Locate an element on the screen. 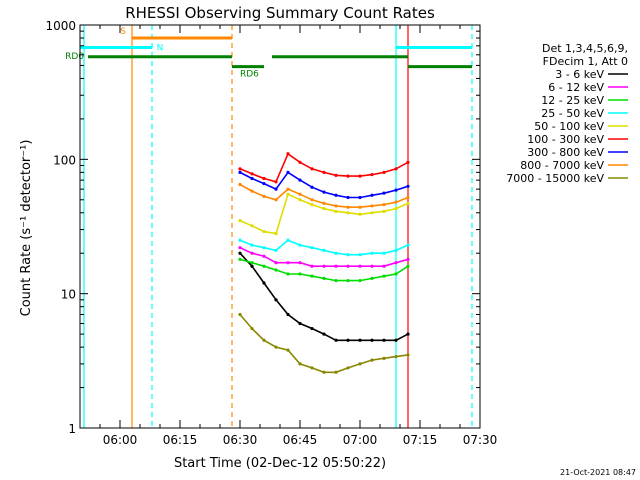  y-tick-label-1: 10 is located at coordinates (68, 295).